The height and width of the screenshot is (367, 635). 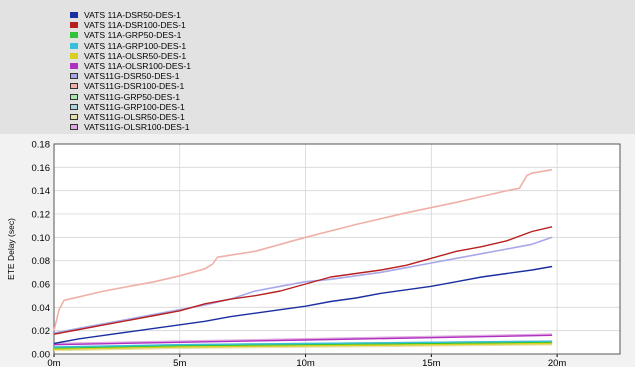 What do you see at coordinates (41, 308) in the screenshot?
I see `y-tick-label: 0.04` at bounding box center [41, 308].